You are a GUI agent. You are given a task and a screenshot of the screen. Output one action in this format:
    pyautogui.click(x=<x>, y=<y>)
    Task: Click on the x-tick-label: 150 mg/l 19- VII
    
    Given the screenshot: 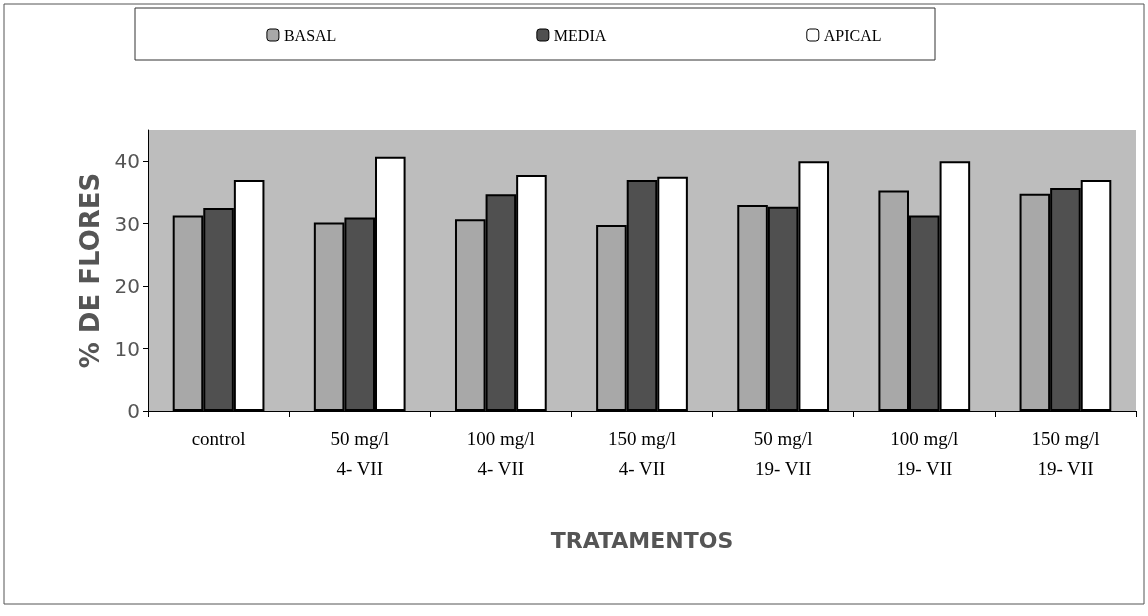 What is the action you would take?
    pyautogui.click(x=1065, y=453)
    